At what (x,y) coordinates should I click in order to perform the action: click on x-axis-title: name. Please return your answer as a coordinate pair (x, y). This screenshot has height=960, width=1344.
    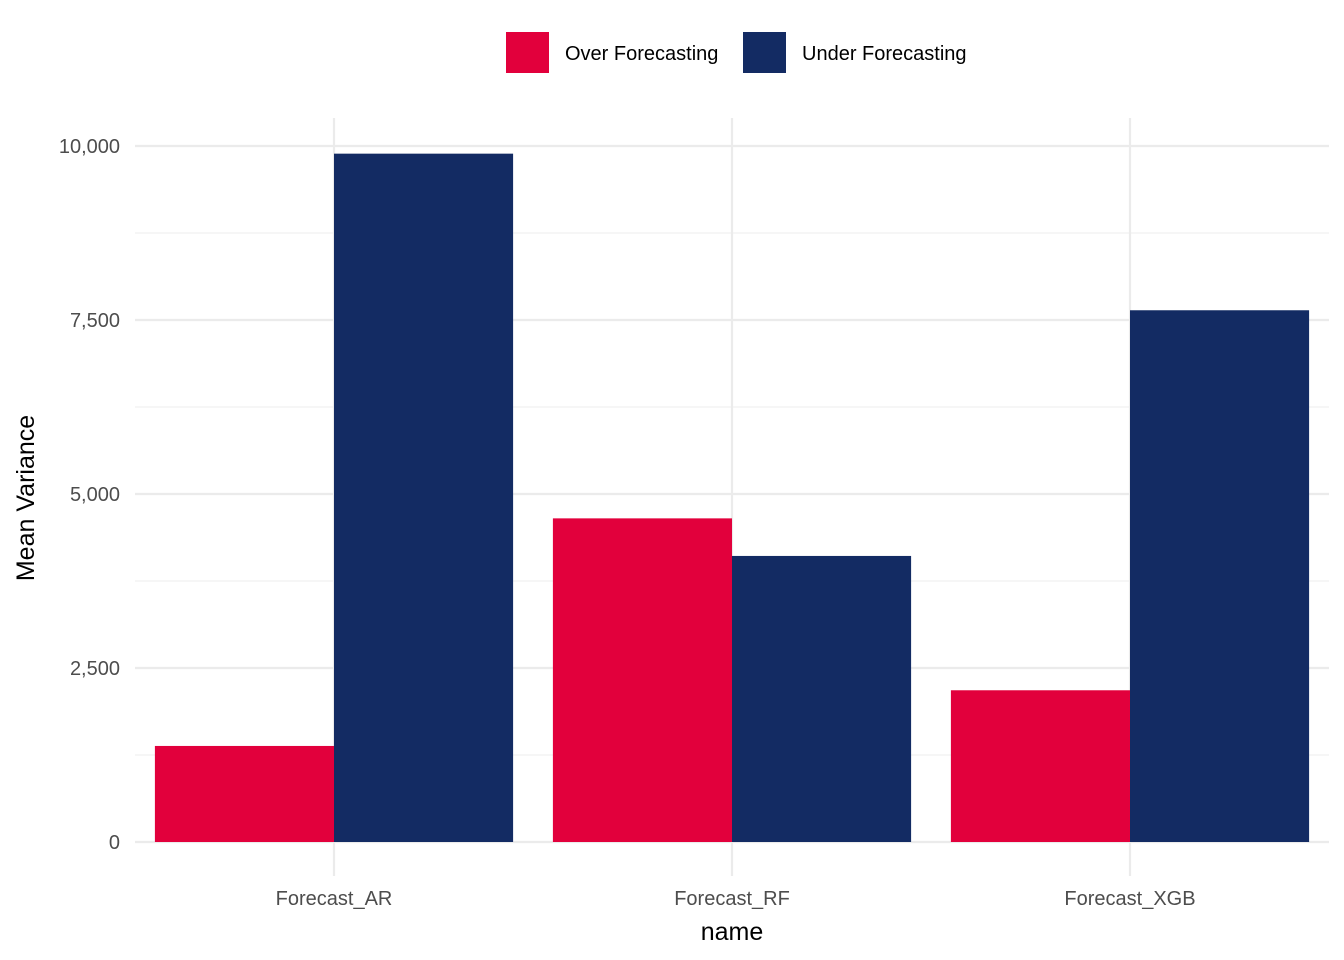
    Looking at the image, I should click on (732, 932).